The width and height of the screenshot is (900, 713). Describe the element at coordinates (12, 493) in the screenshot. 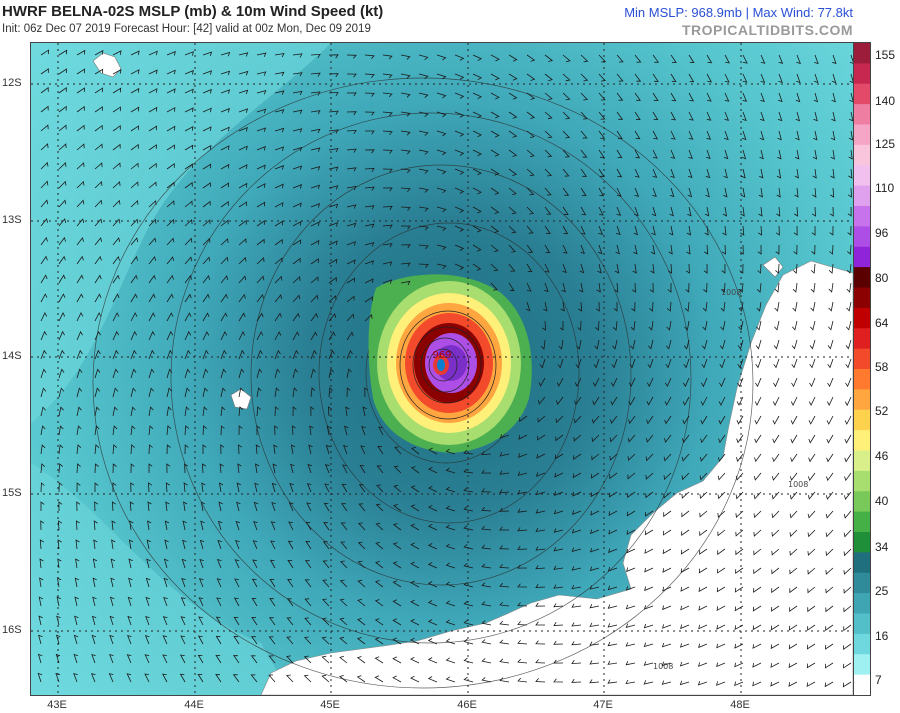

I see `latitude-label: 15S` at that location.